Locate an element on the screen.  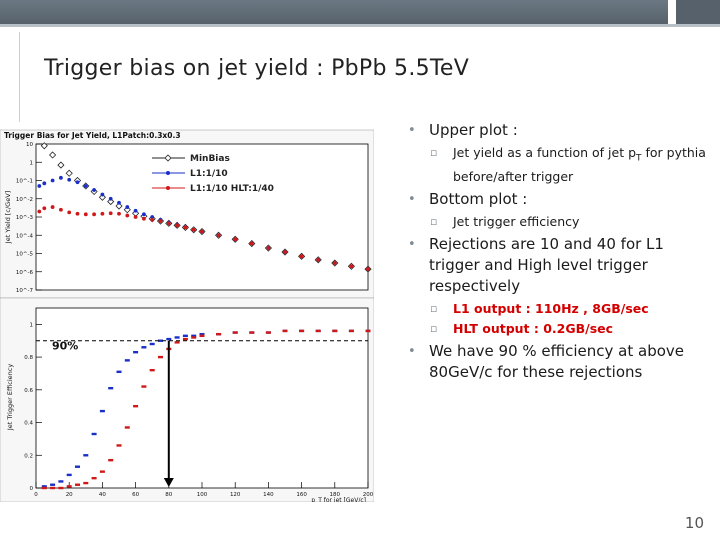
upper-y-tick-label: 10^-5 is located at coordinates (25, 255).